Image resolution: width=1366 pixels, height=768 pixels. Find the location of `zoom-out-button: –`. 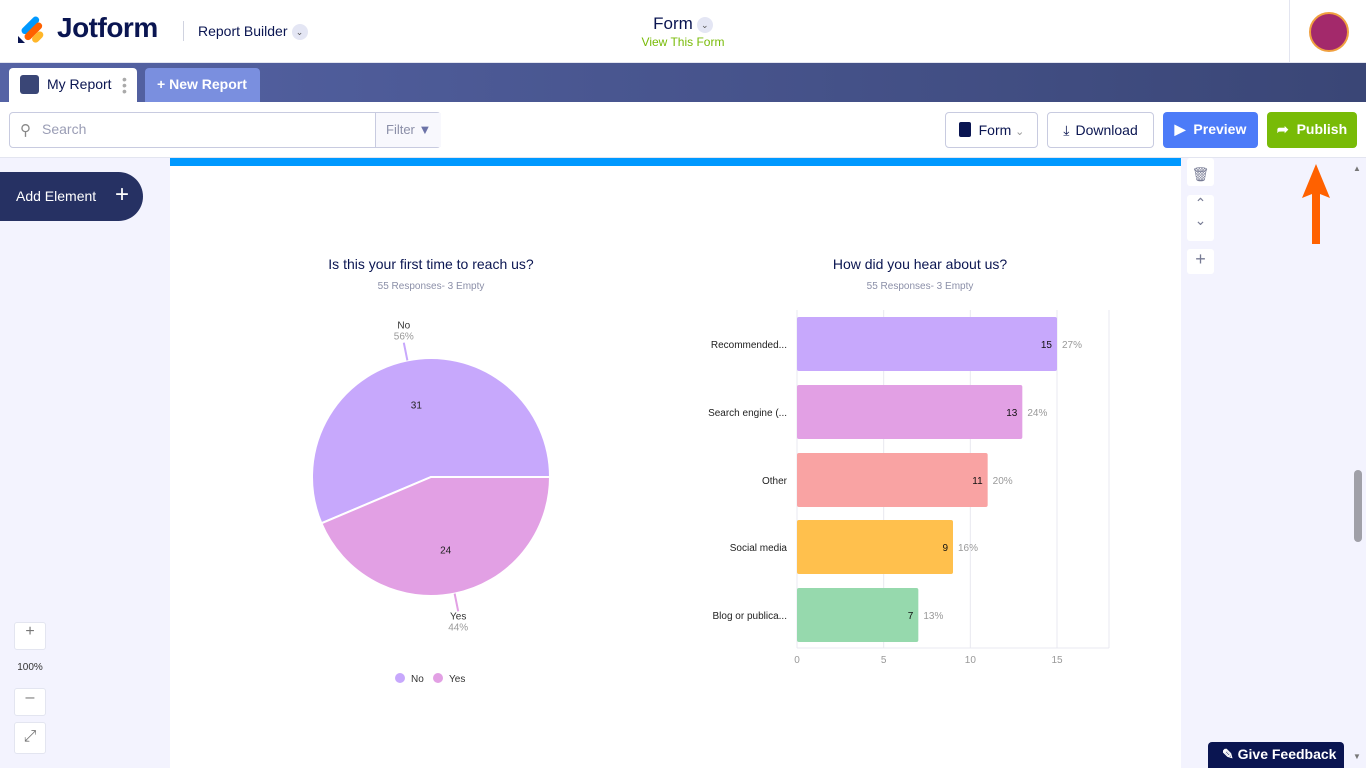

zoom-out-button: – is located at coordinates (30, 702).